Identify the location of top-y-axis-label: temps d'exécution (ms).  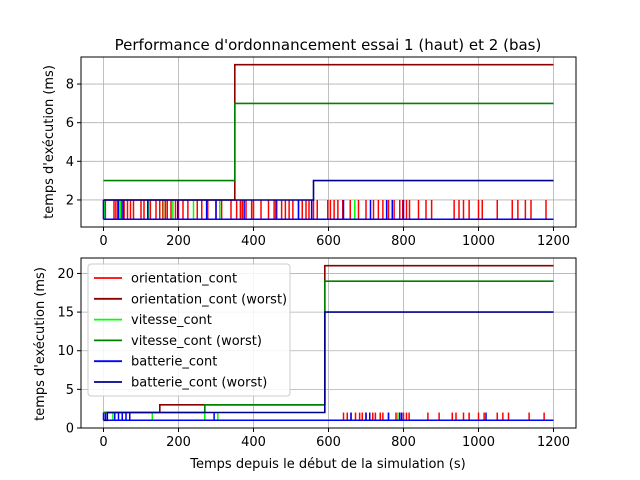
(49, 142).